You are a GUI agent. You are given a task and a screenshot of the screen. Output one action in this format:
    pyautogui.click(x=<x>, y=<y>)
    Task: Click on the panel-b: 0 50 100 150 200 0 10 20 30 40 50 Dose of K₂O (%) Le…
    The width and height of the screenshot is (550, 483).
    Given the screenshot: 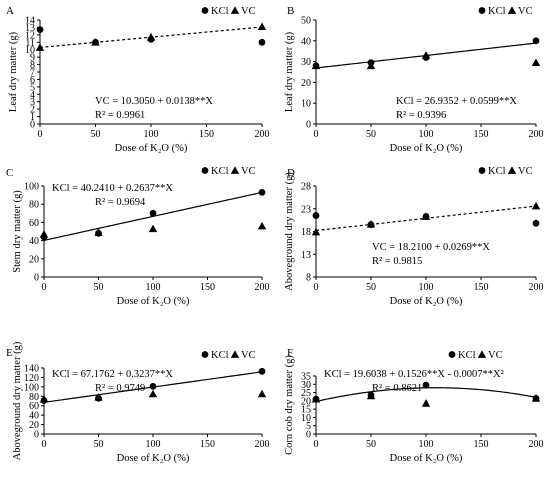 What is the action you would take?
    pyautogui.click(x=414, y=79)
    